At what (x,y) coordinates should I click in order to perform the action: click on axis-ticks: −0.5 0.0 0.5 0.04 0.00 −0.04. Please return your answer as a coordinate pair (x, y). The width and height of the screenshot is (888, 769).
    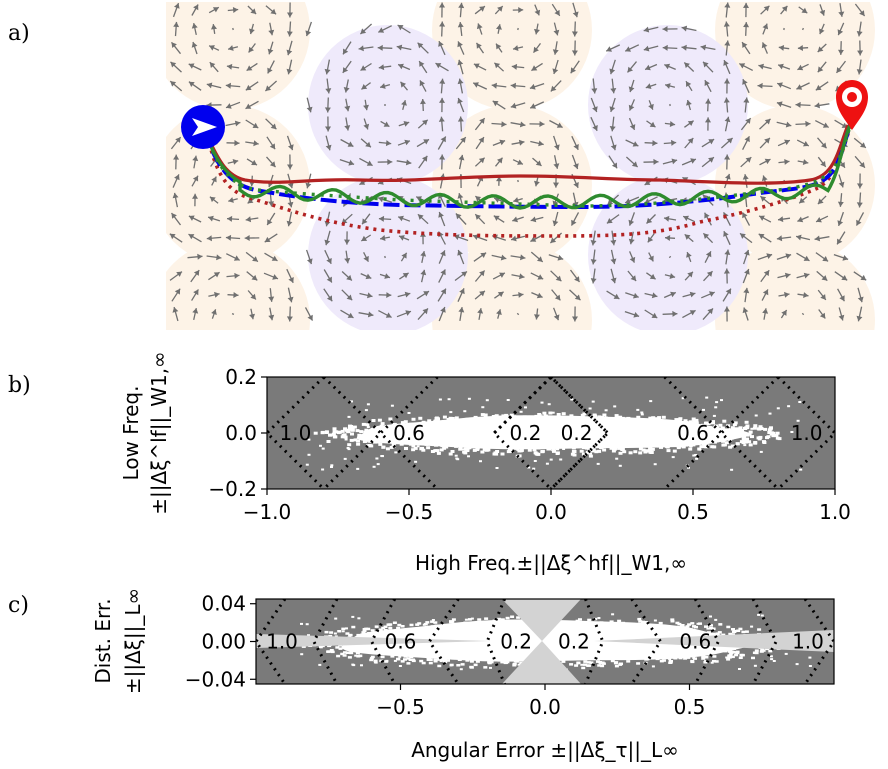
    Looking at the image, I should click on (445, 655).